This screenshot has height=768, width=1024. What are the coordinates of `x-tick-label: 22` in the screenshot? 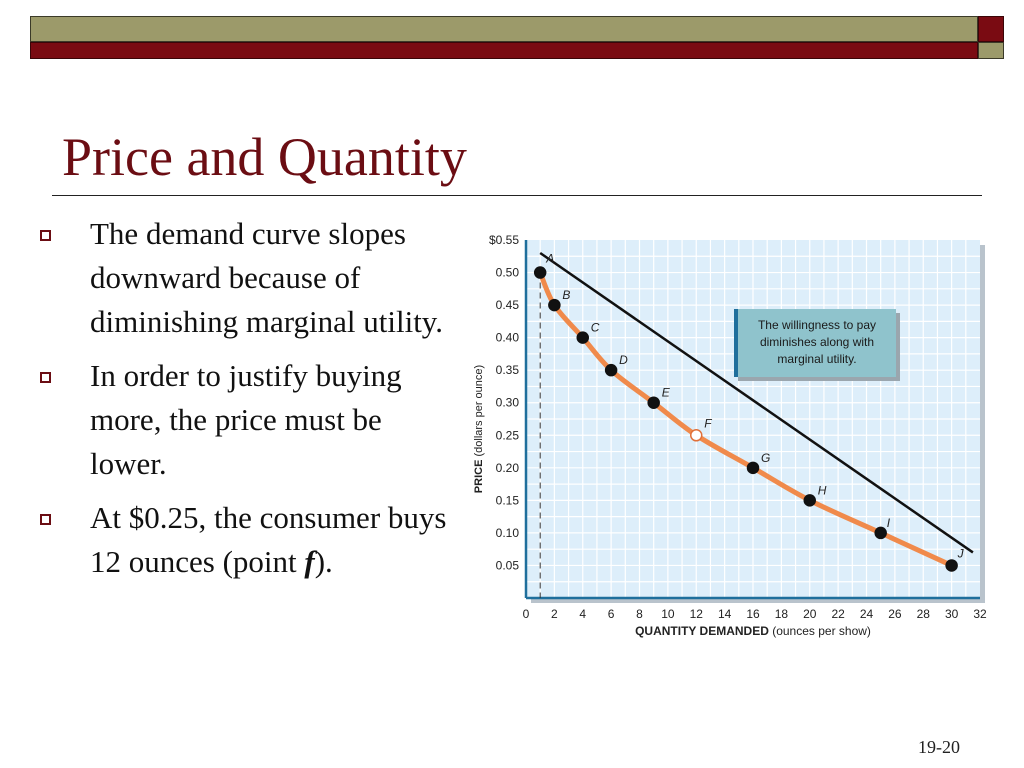 It's located at (838, 614).